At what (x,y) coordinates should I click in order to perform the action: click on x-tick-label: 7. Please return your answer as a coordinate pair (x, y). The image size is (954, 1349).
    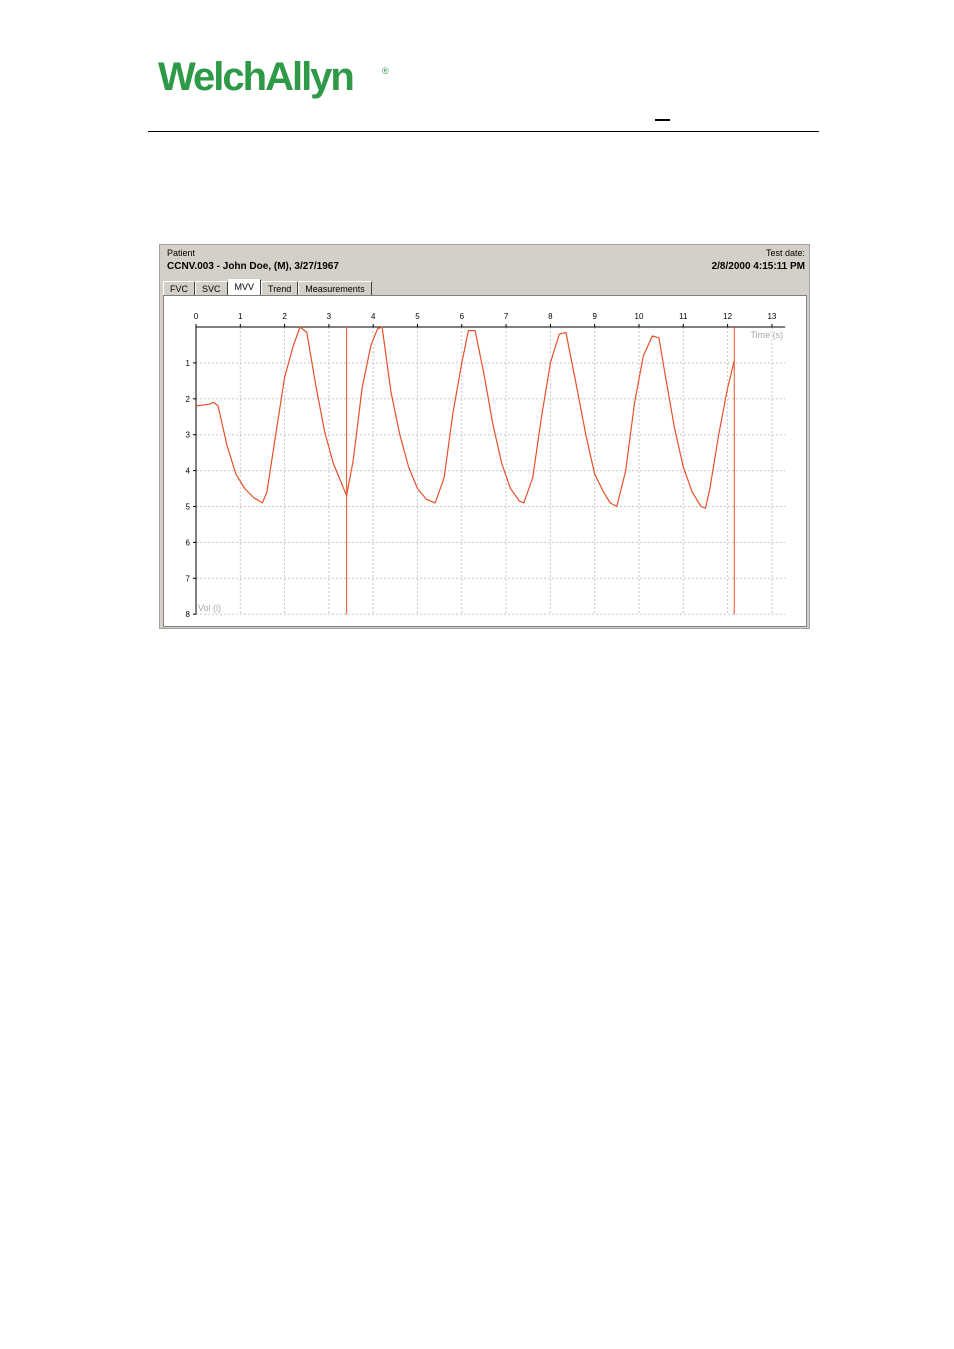
    Looking at the image, I should click on (506, 316).